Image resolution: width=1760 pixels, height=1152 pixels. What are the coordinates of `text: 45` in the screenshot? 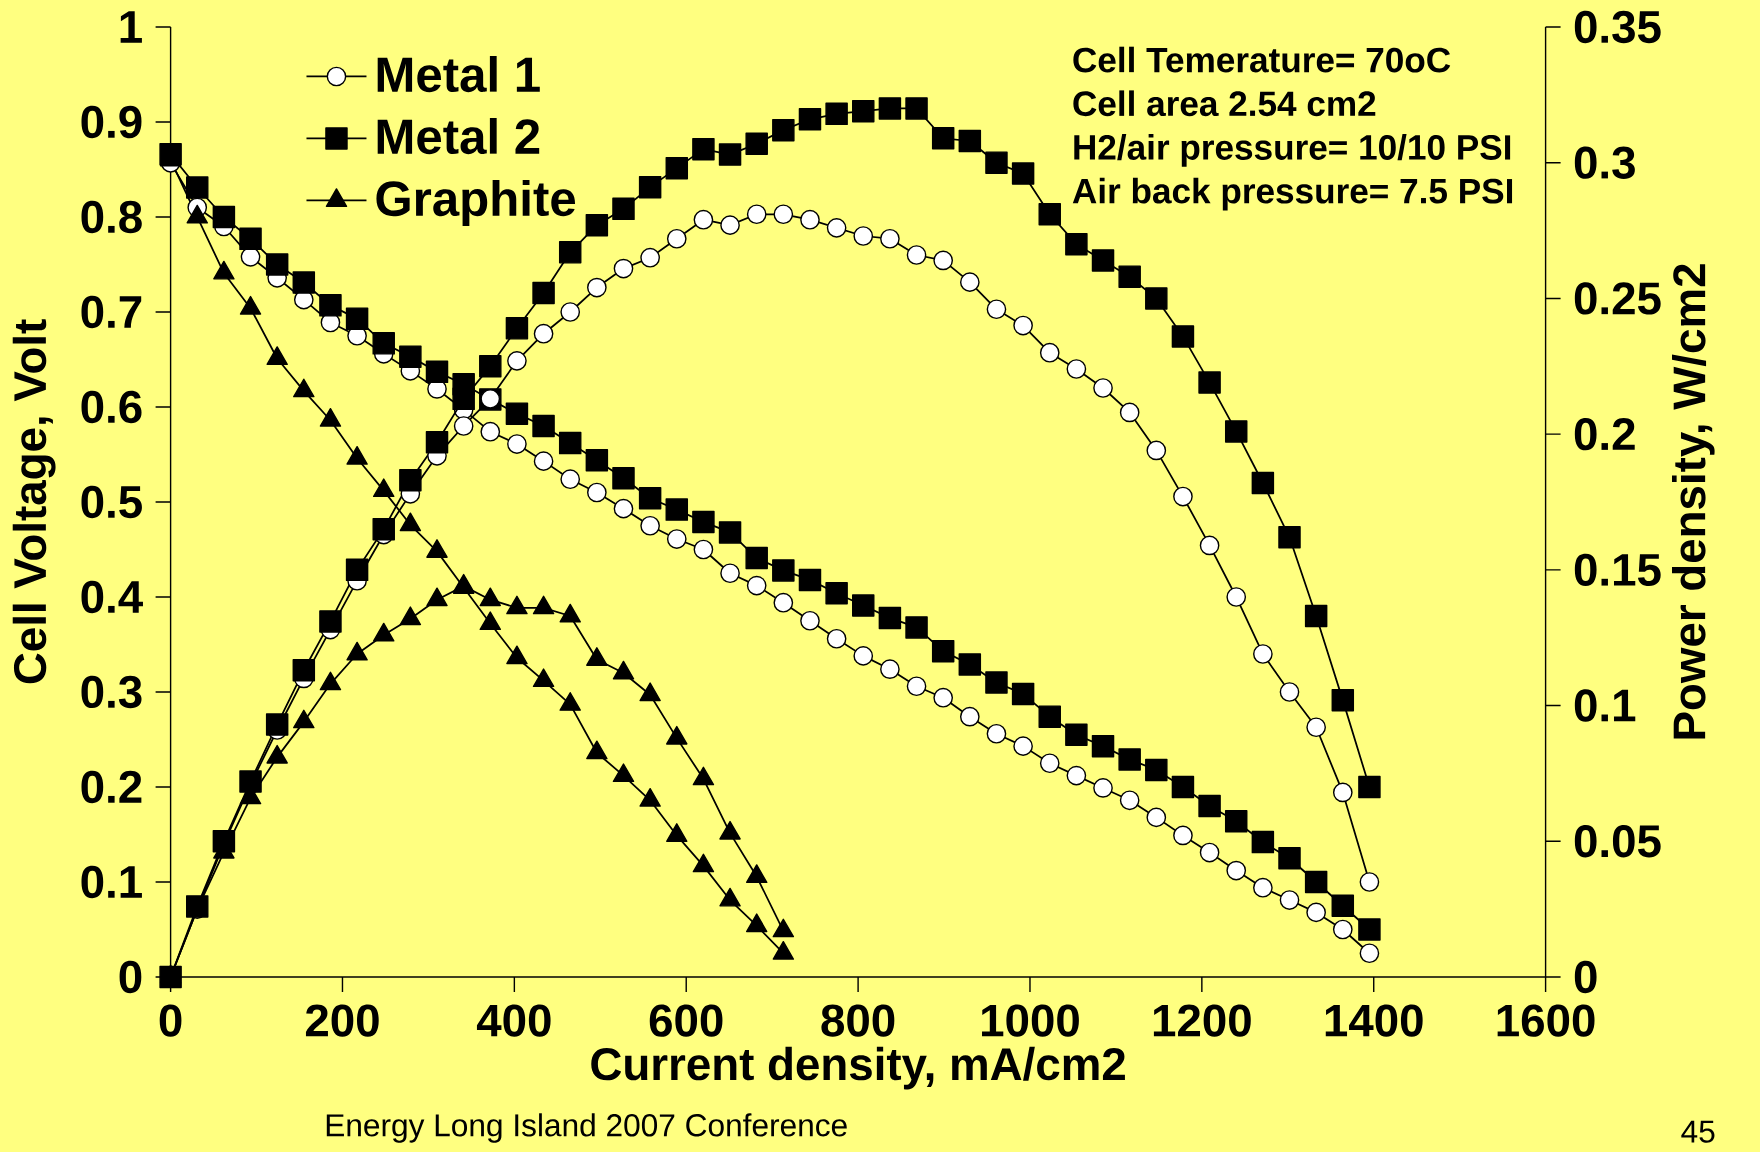 It's located at (1698, 1131).